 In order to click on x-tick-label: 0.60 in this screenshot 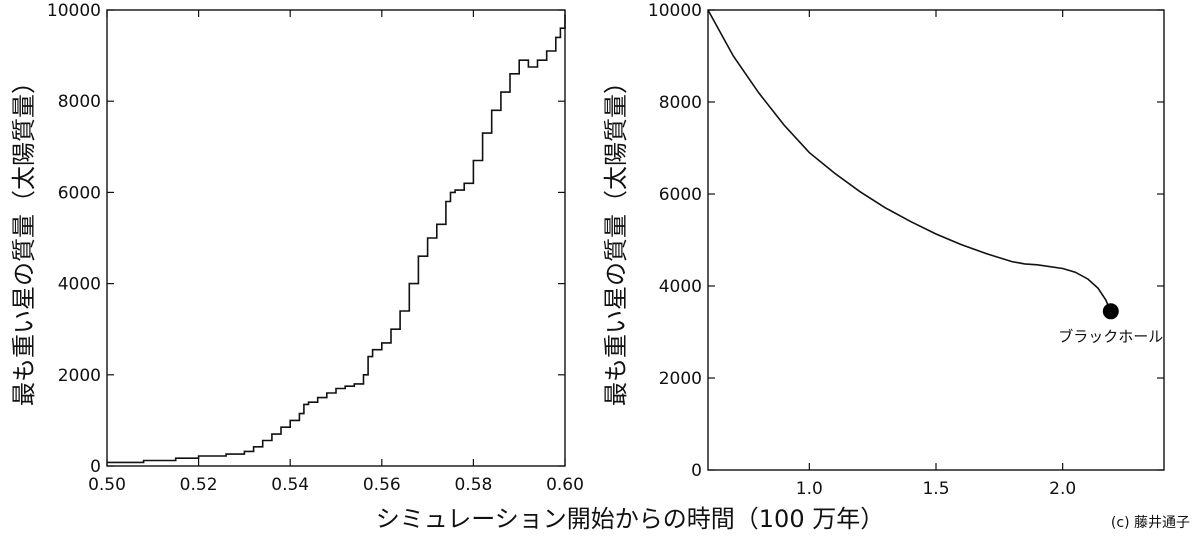, I will do `click(565, 485)`.